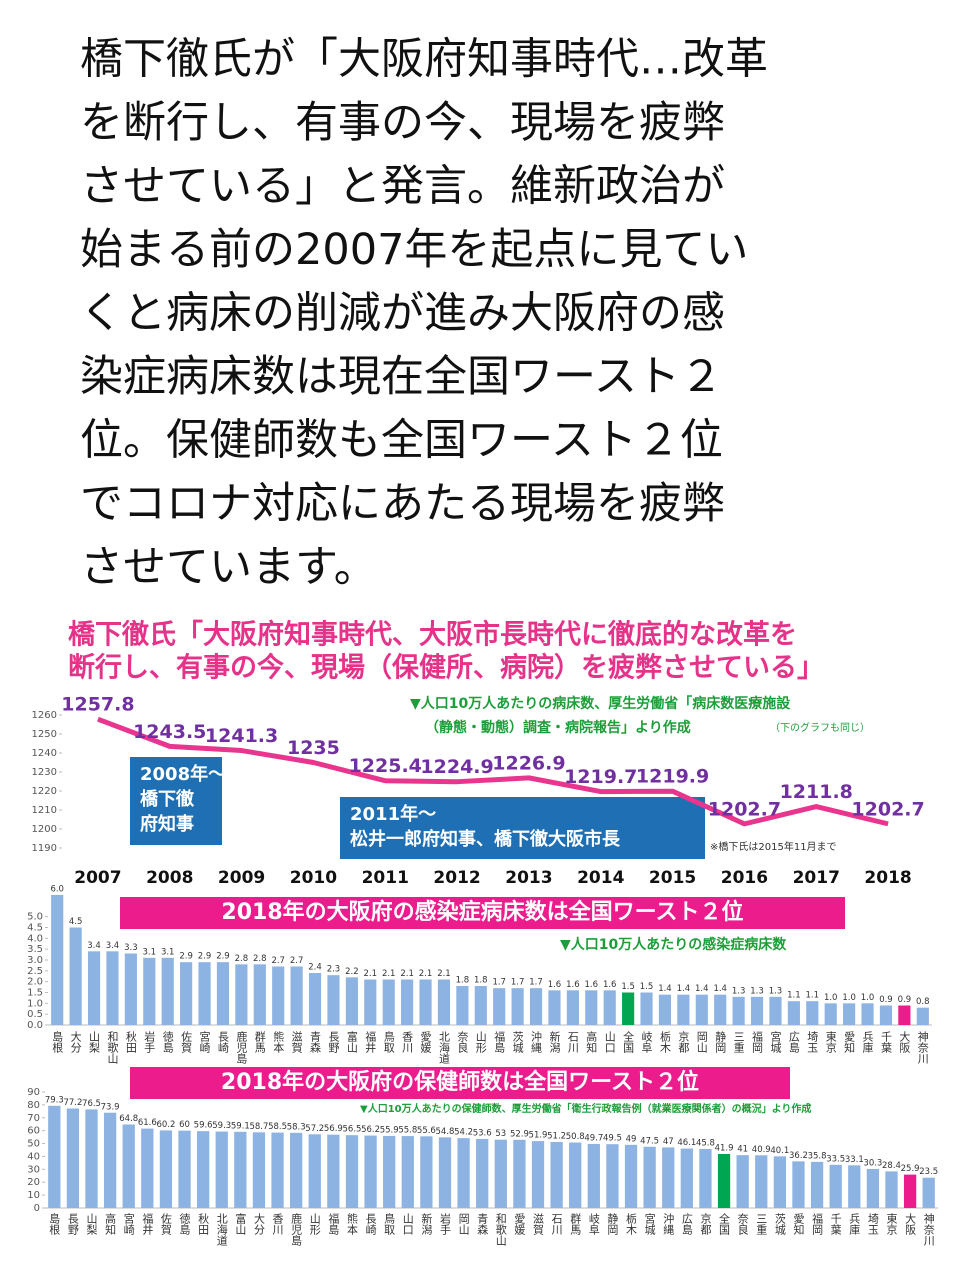 This screenshot has height=1280, width=960. What do you see at coordinates (351, 1224) in the screenshot?
I see `x-tick-label: 熊本` at bounding box center [351, 1224].